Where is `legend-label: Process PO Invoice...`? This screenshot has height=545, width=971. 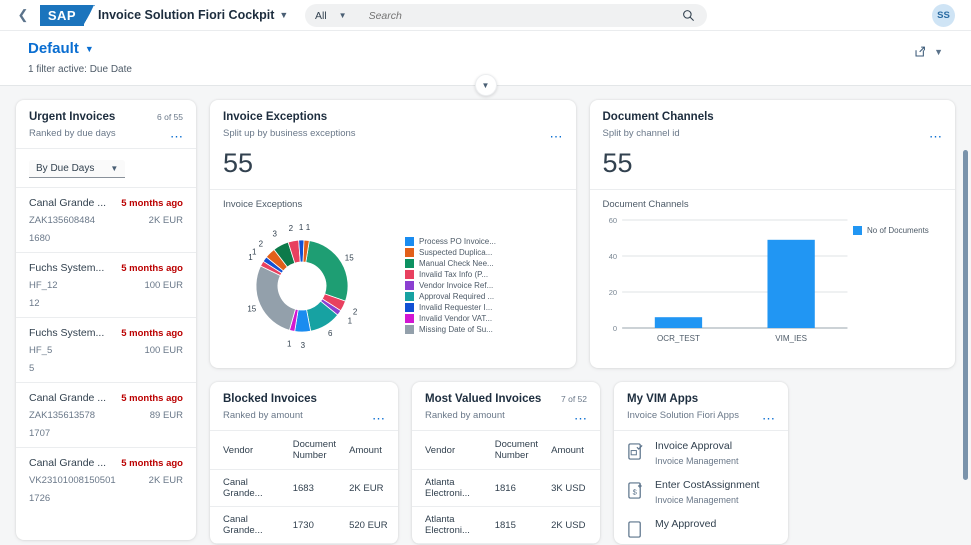 legend-label: Process PO Invoice... is located at coordinates (457, 241).